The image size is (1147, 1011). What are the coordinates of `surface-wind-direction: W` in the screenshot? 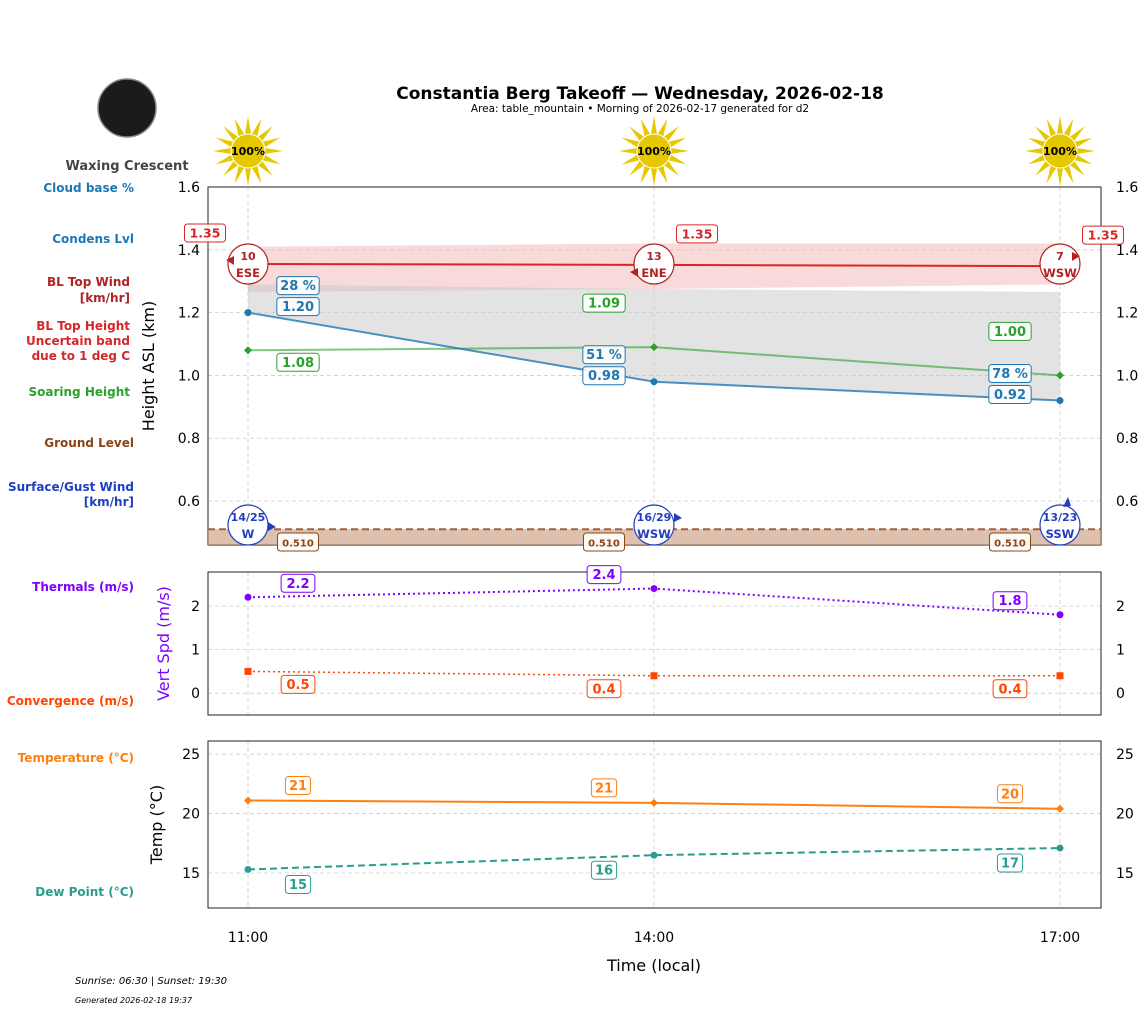 It's located at (248, 534).